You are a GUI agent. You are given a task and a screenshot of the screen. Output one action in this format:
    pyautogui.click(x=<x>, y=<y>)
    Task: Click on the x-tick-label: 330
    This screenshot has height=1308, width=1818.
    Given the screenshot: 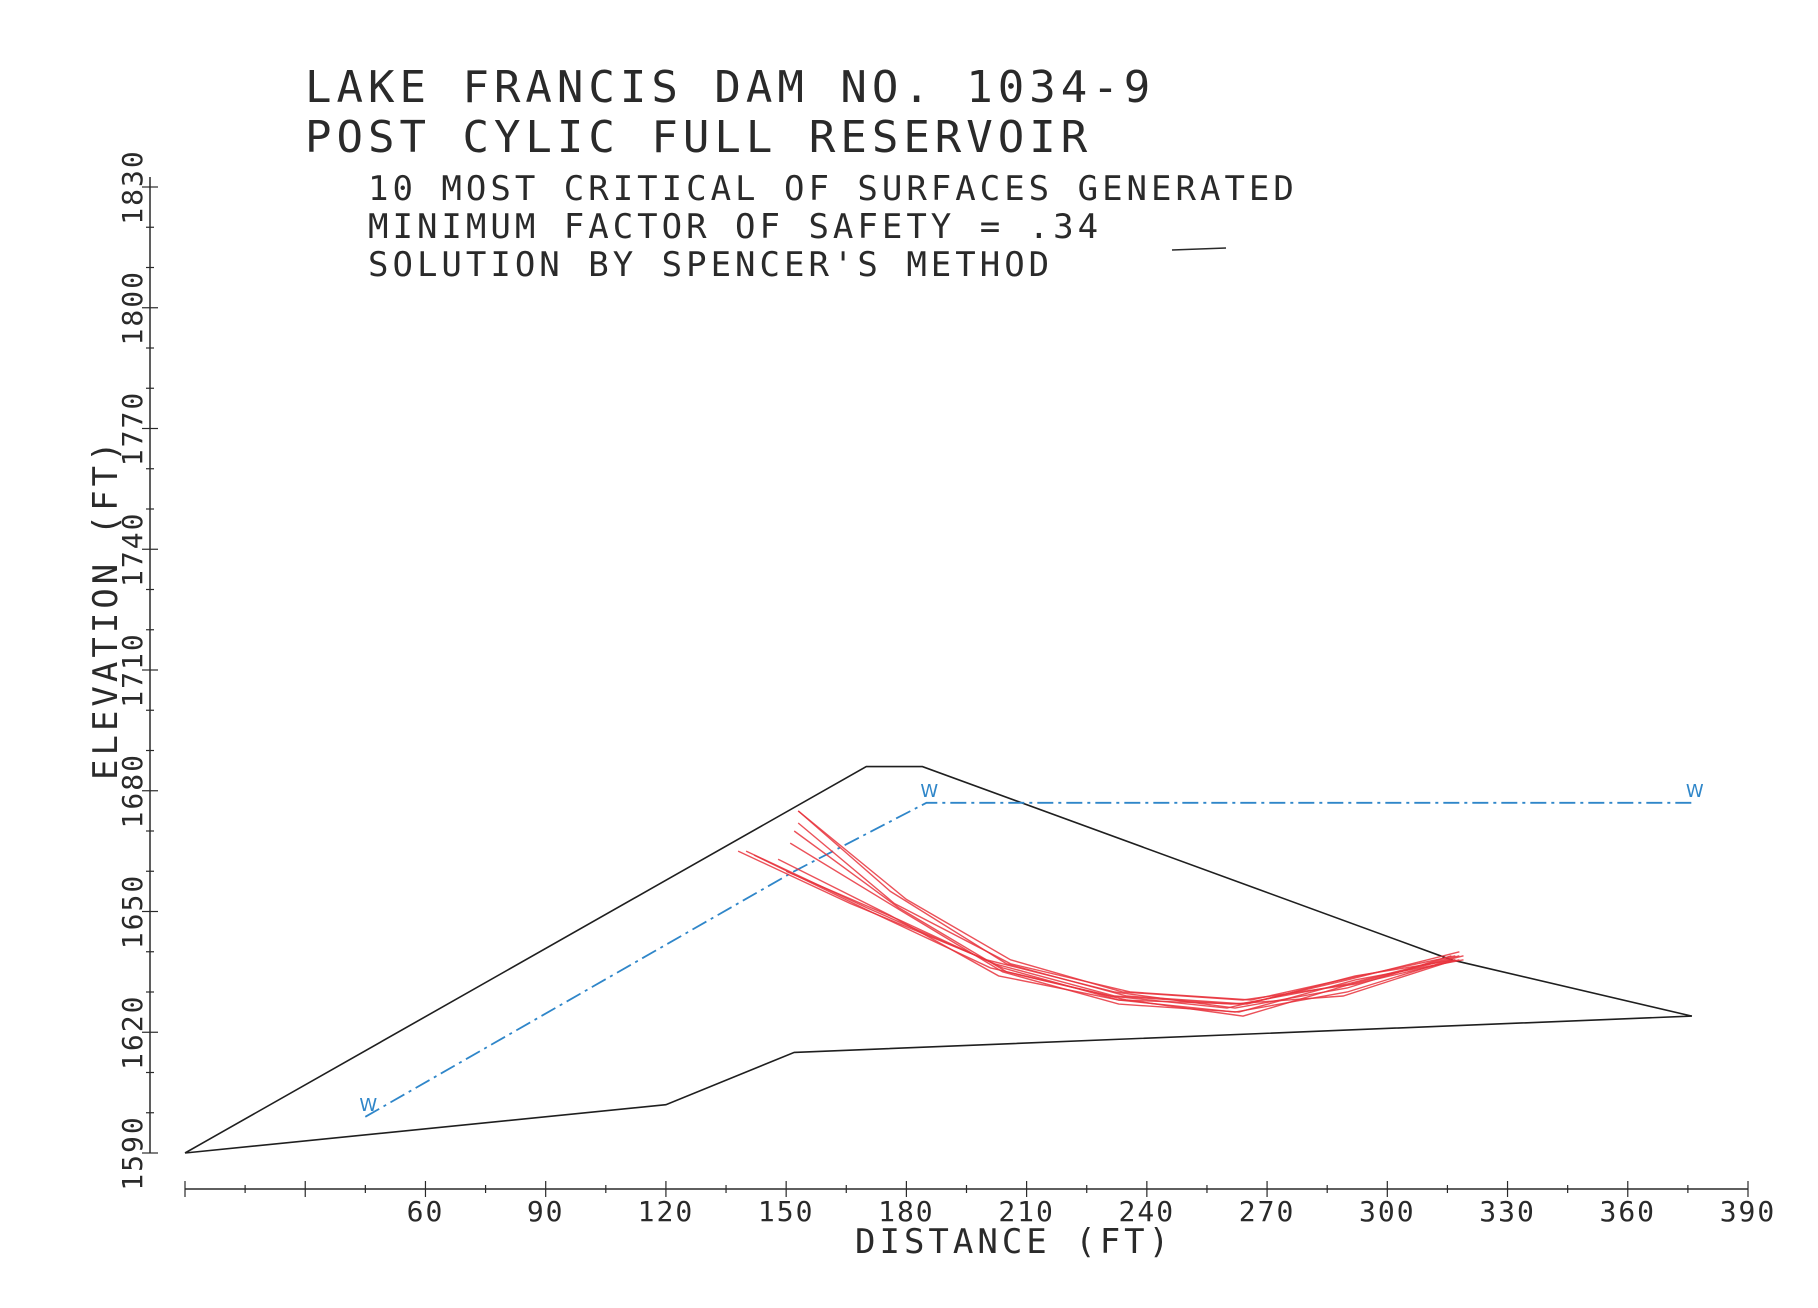 What is the action you would take?
    pyautogui.click(x=1507, y=1211)
    